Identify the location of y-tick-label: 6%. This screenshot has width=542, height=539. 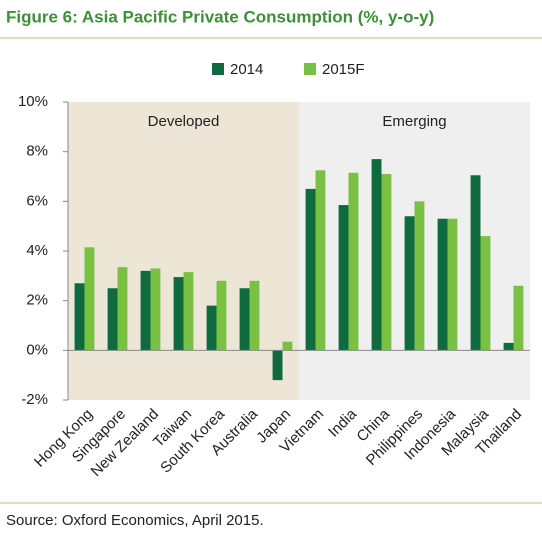
(37, 200).